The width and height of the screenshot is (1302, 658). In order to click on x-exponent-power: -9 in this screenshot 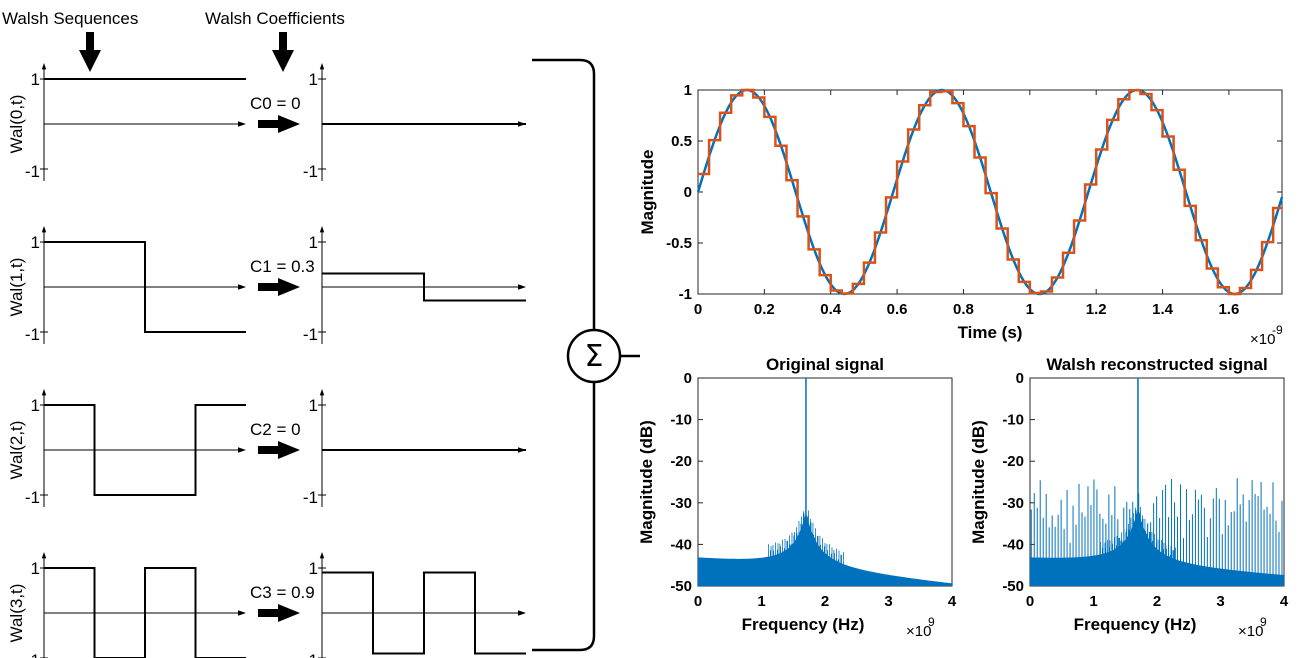, I will do `click(1277, 330)`.